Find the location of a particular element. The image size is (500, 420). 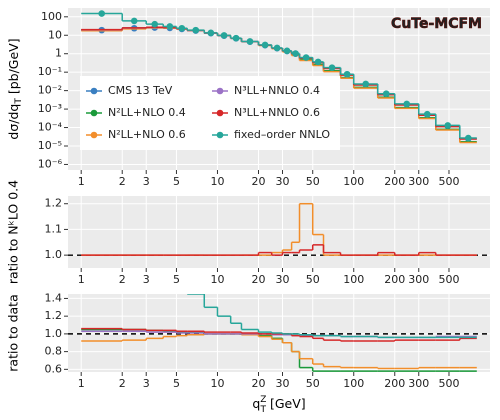

label-unit: [GeV] is located at coordinates (286, 403).